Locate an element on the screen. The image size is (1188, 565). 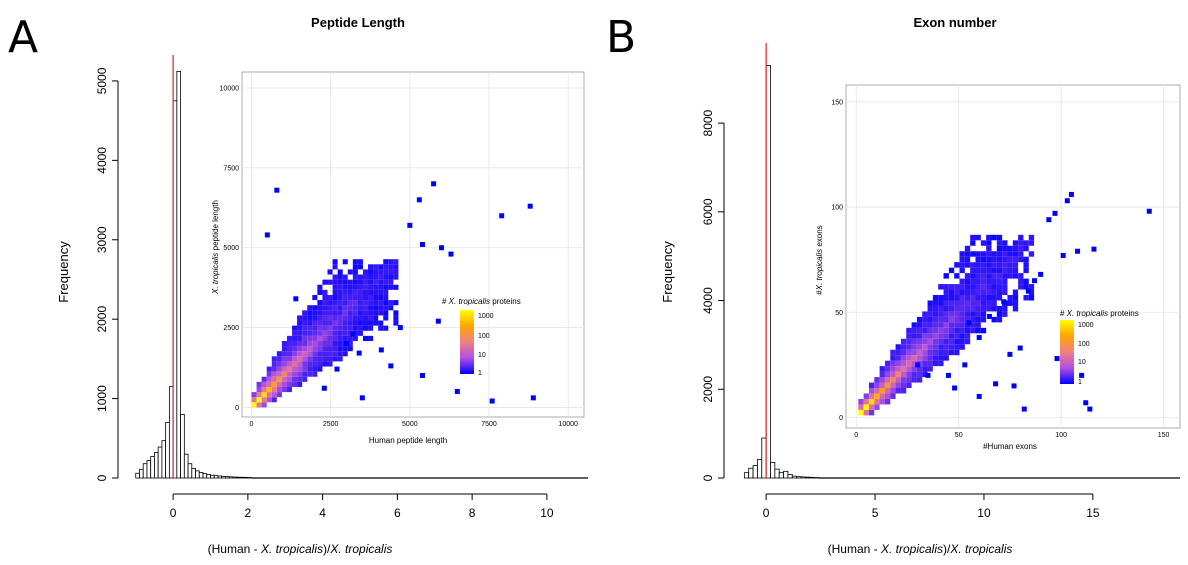
hist-a-x-tick-label: 0 is located at coordinates (173, 513).